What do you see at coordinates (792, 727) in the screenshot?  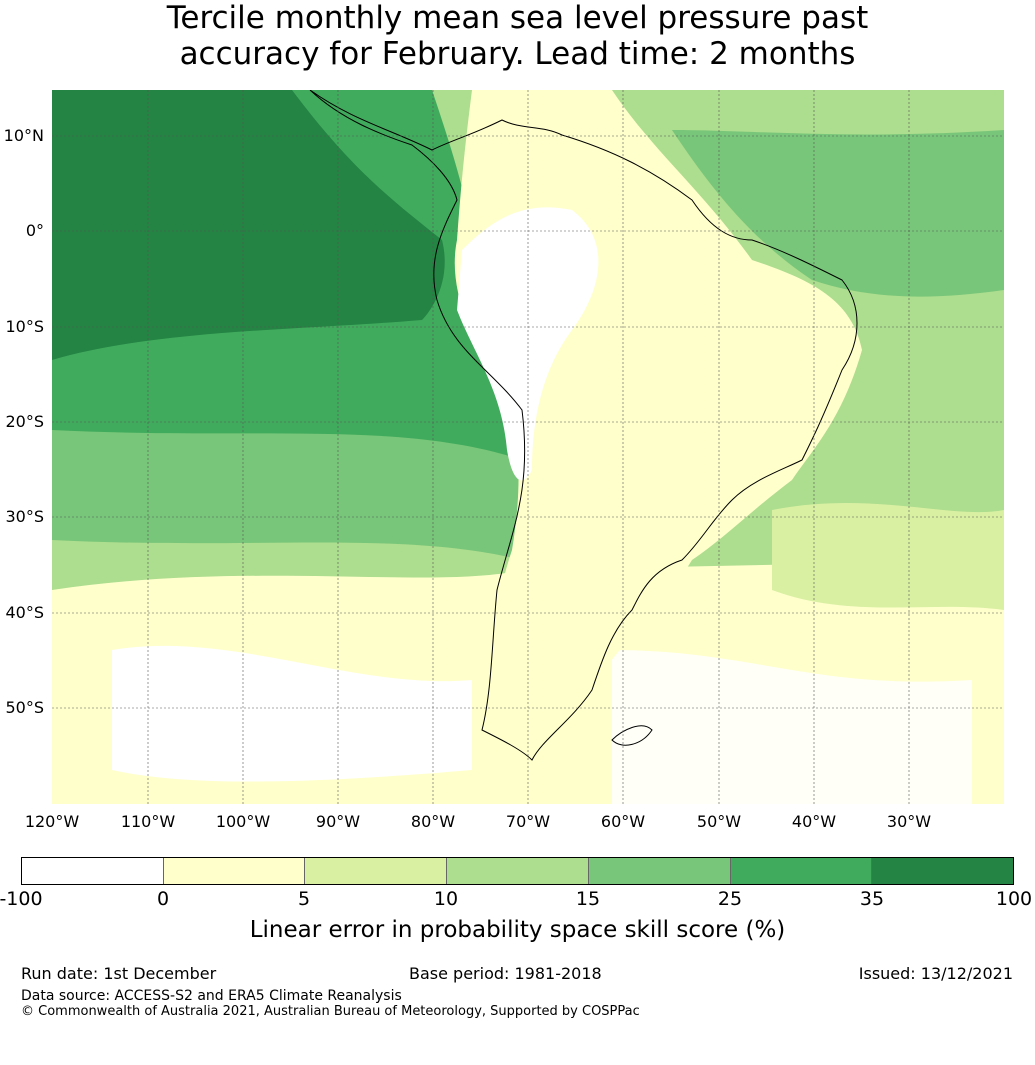 I see `region-south-atlantic-white` at bounding box center [792, 727].